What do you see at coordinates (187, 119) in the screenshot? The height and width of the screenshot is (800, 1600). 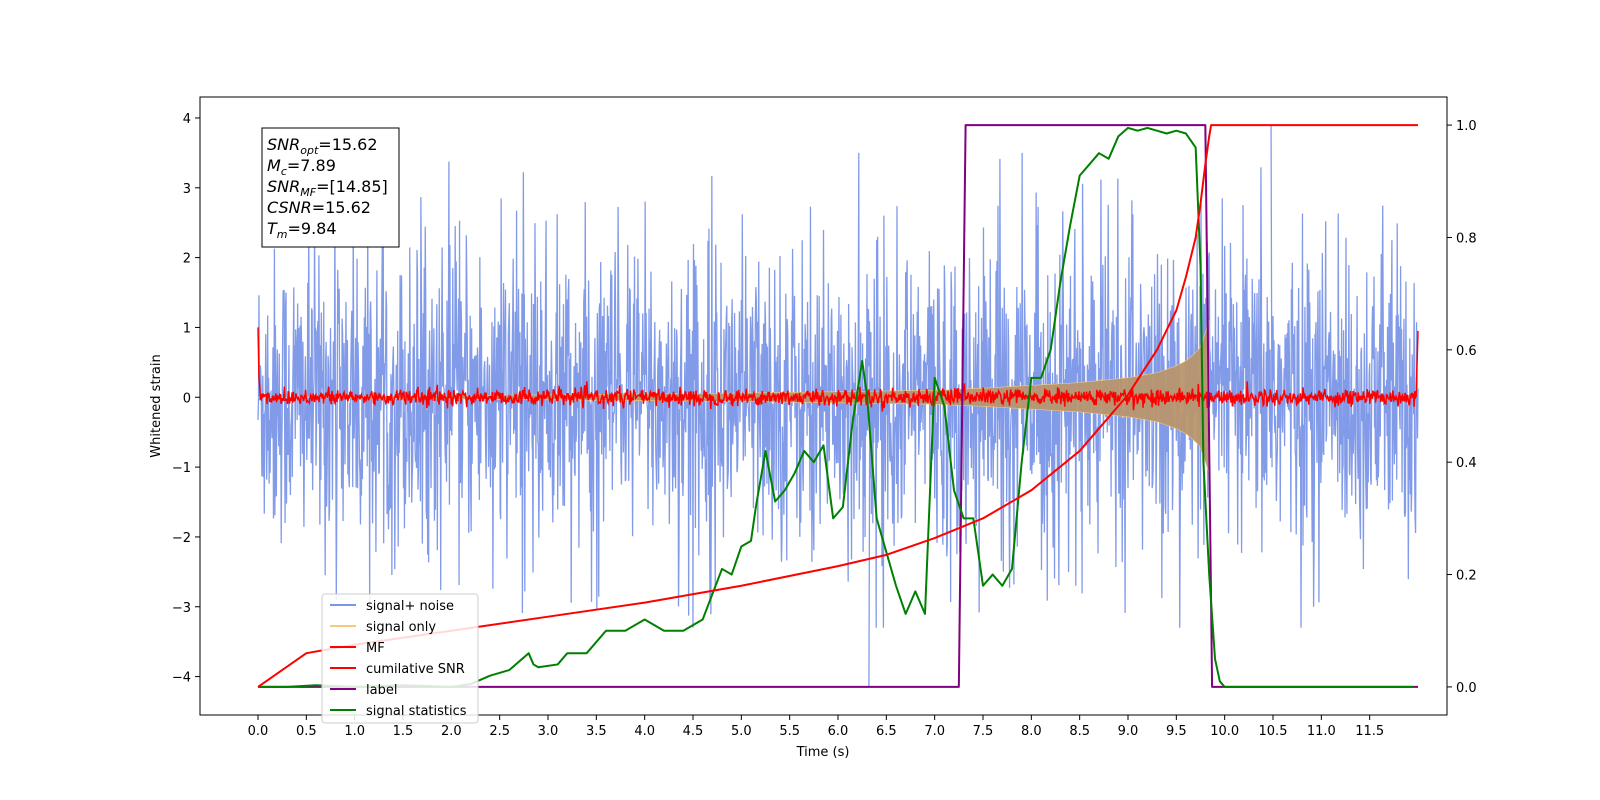 I see `y-tick-label: 4` at bounding box center [187, 119].